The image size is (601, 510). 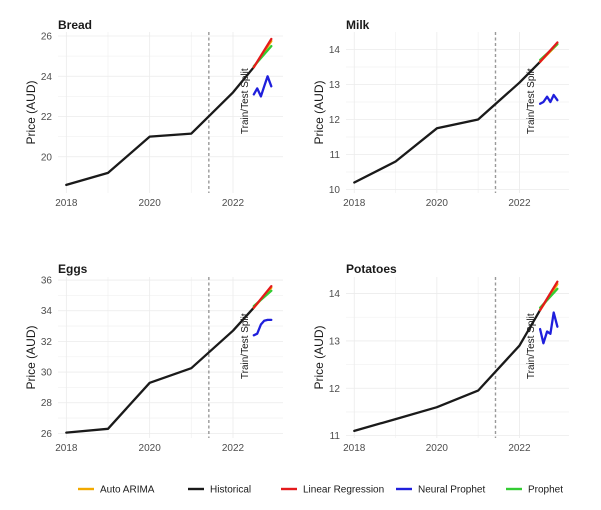 I want to click on legend-item-neural-prophet: Neural Prophet, so click(x=440, y=490).